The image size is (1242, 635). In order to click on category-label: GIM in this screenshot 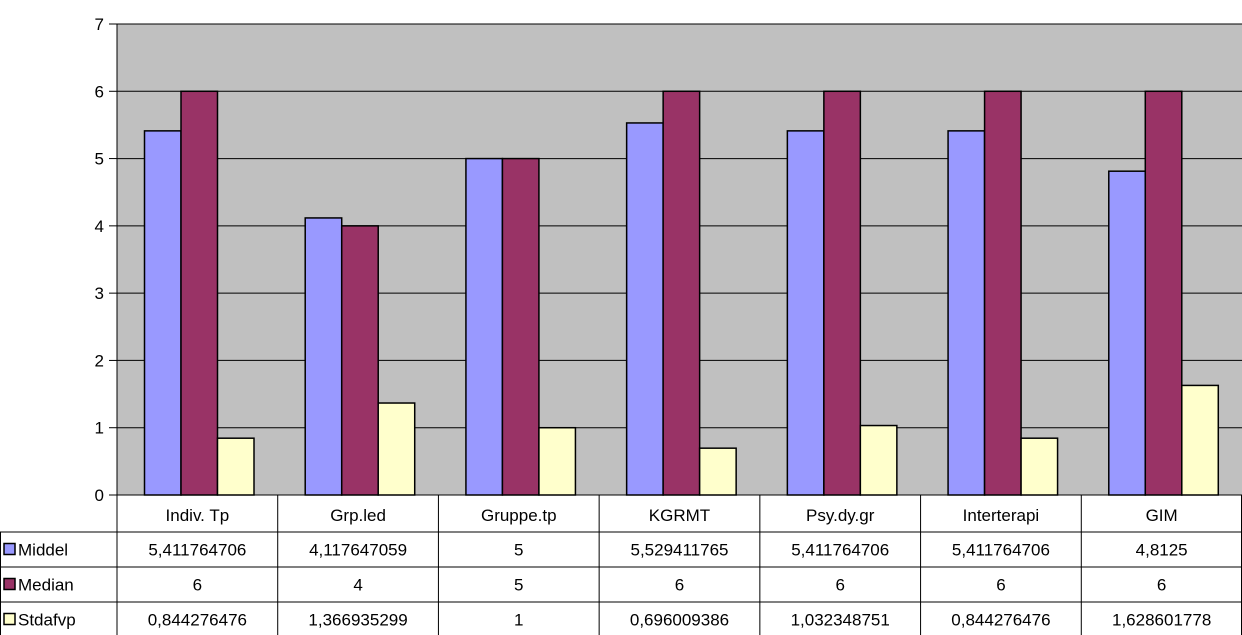, I will do `click(1162, 515)`.